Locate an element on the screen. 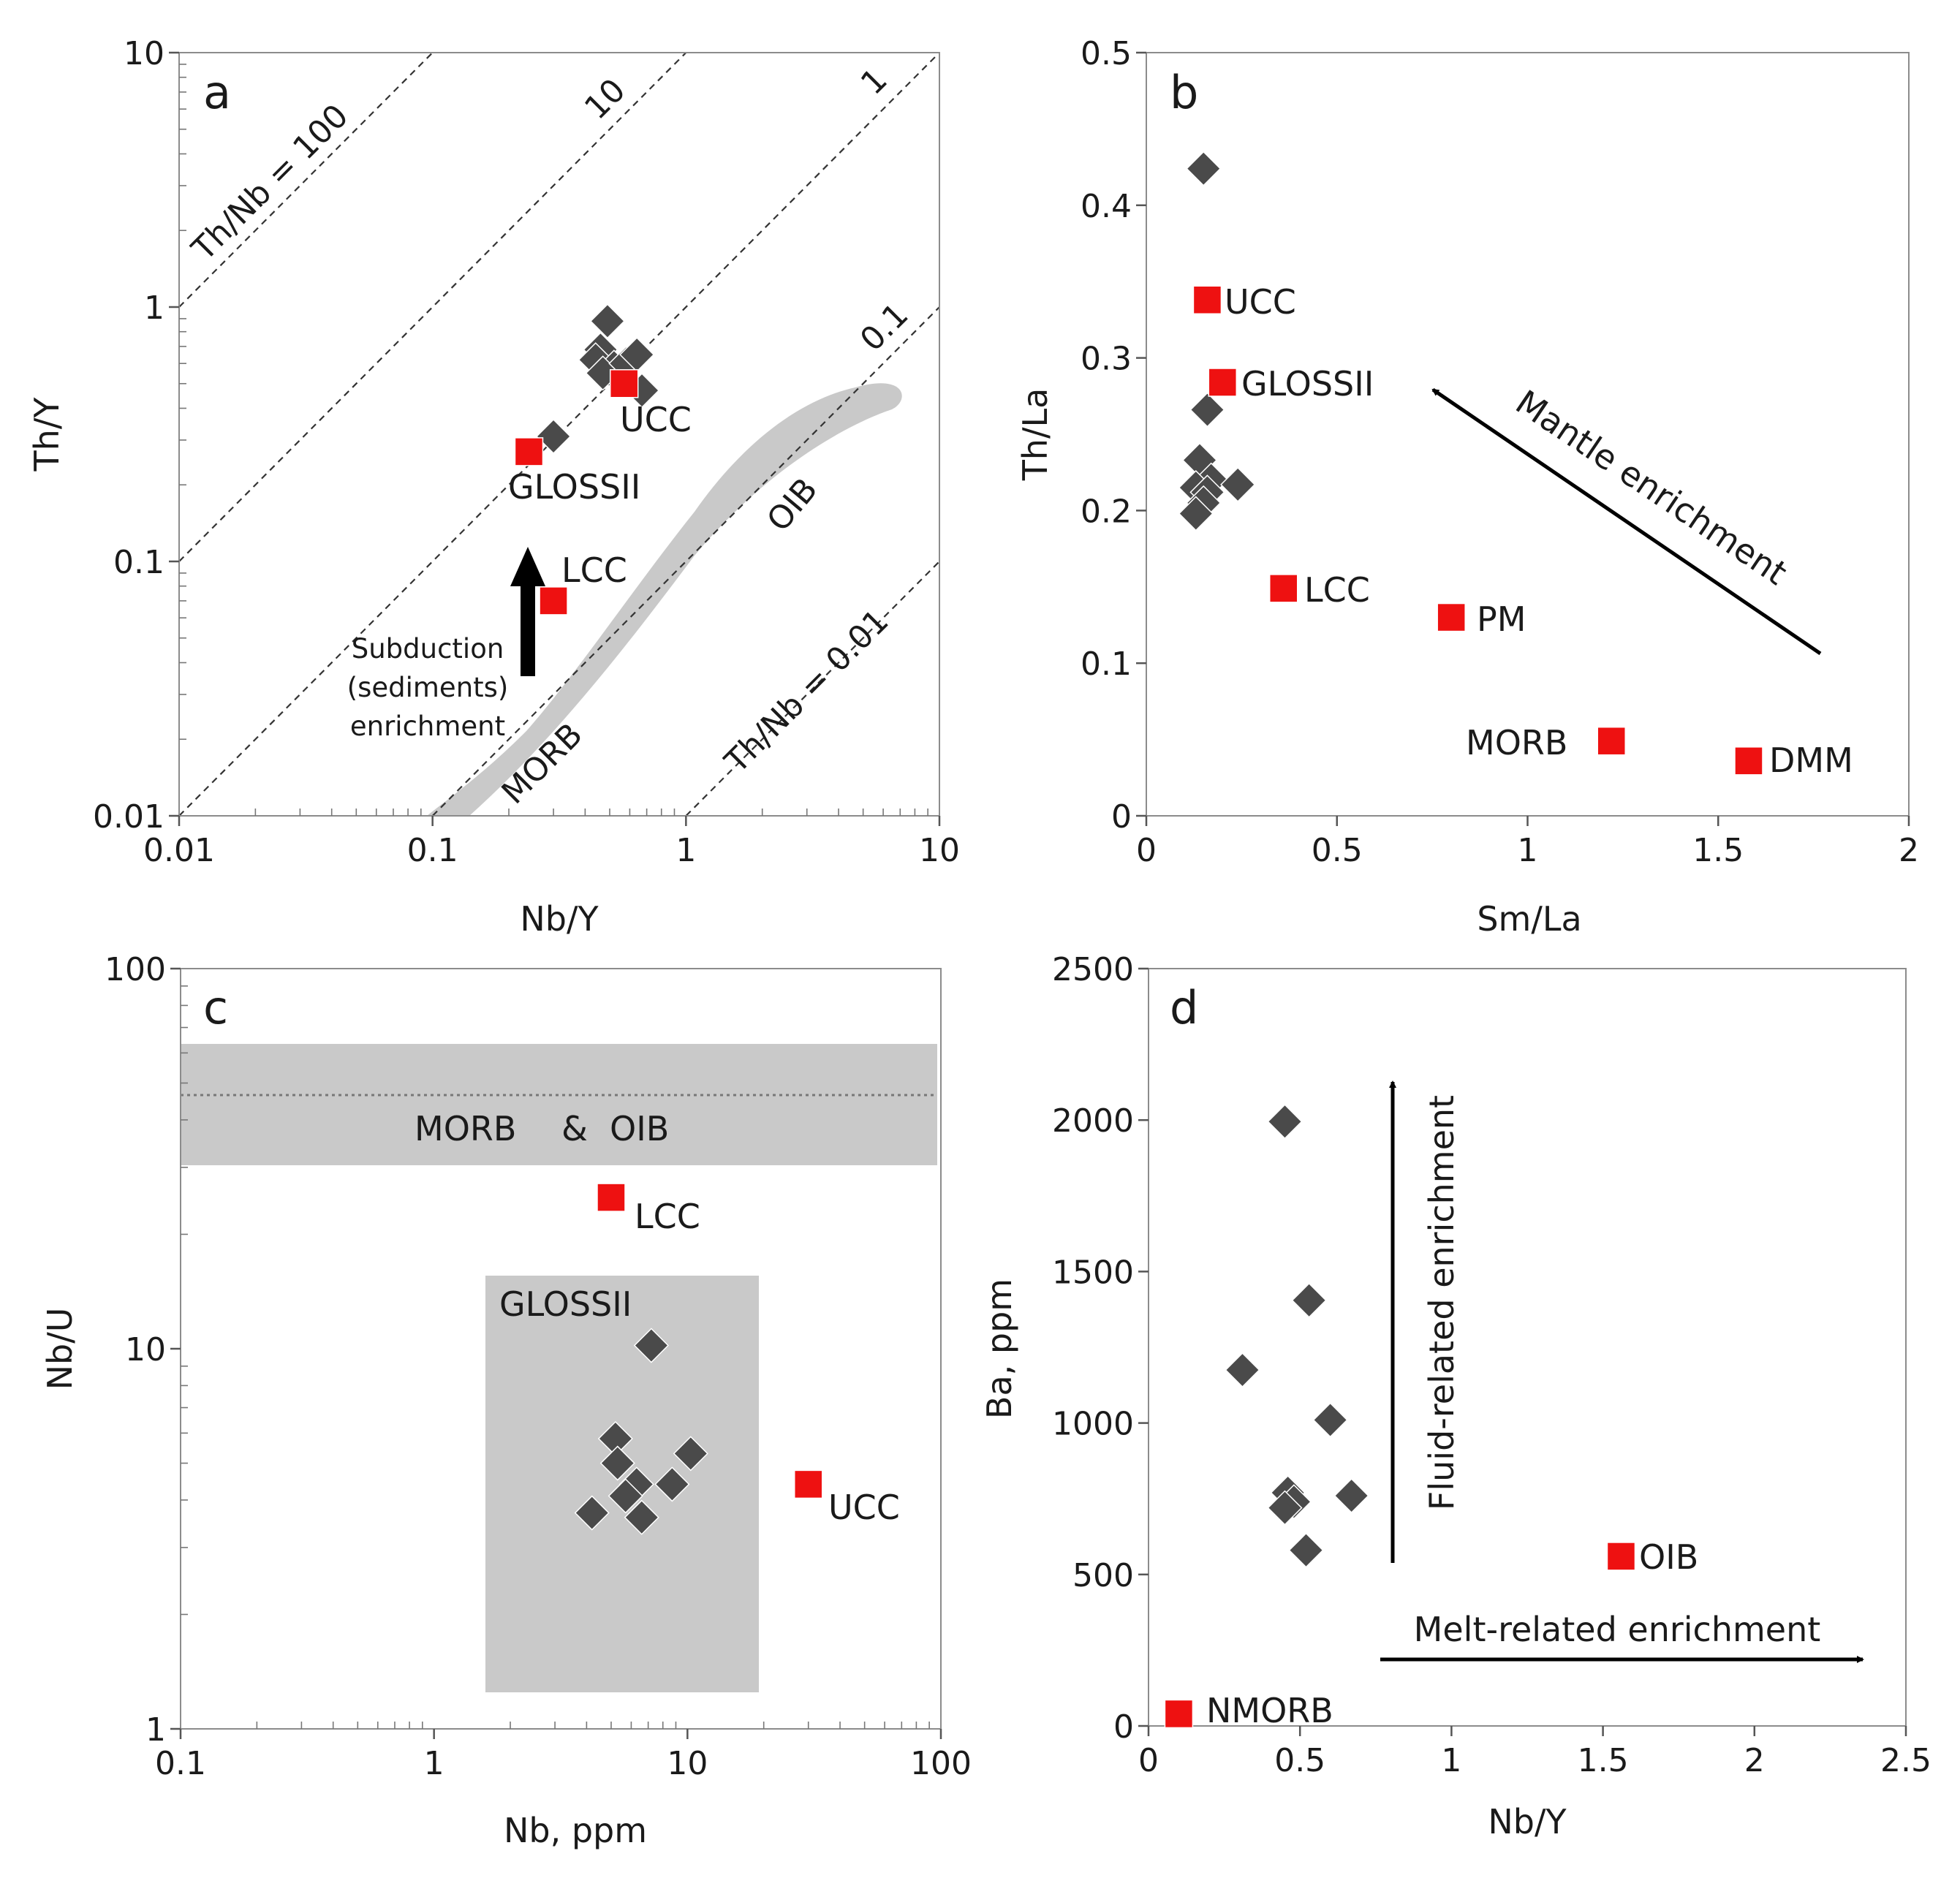 The image size is (1960, 1878). annotation-subduction: Subduction is located at coordinates (428, 649).